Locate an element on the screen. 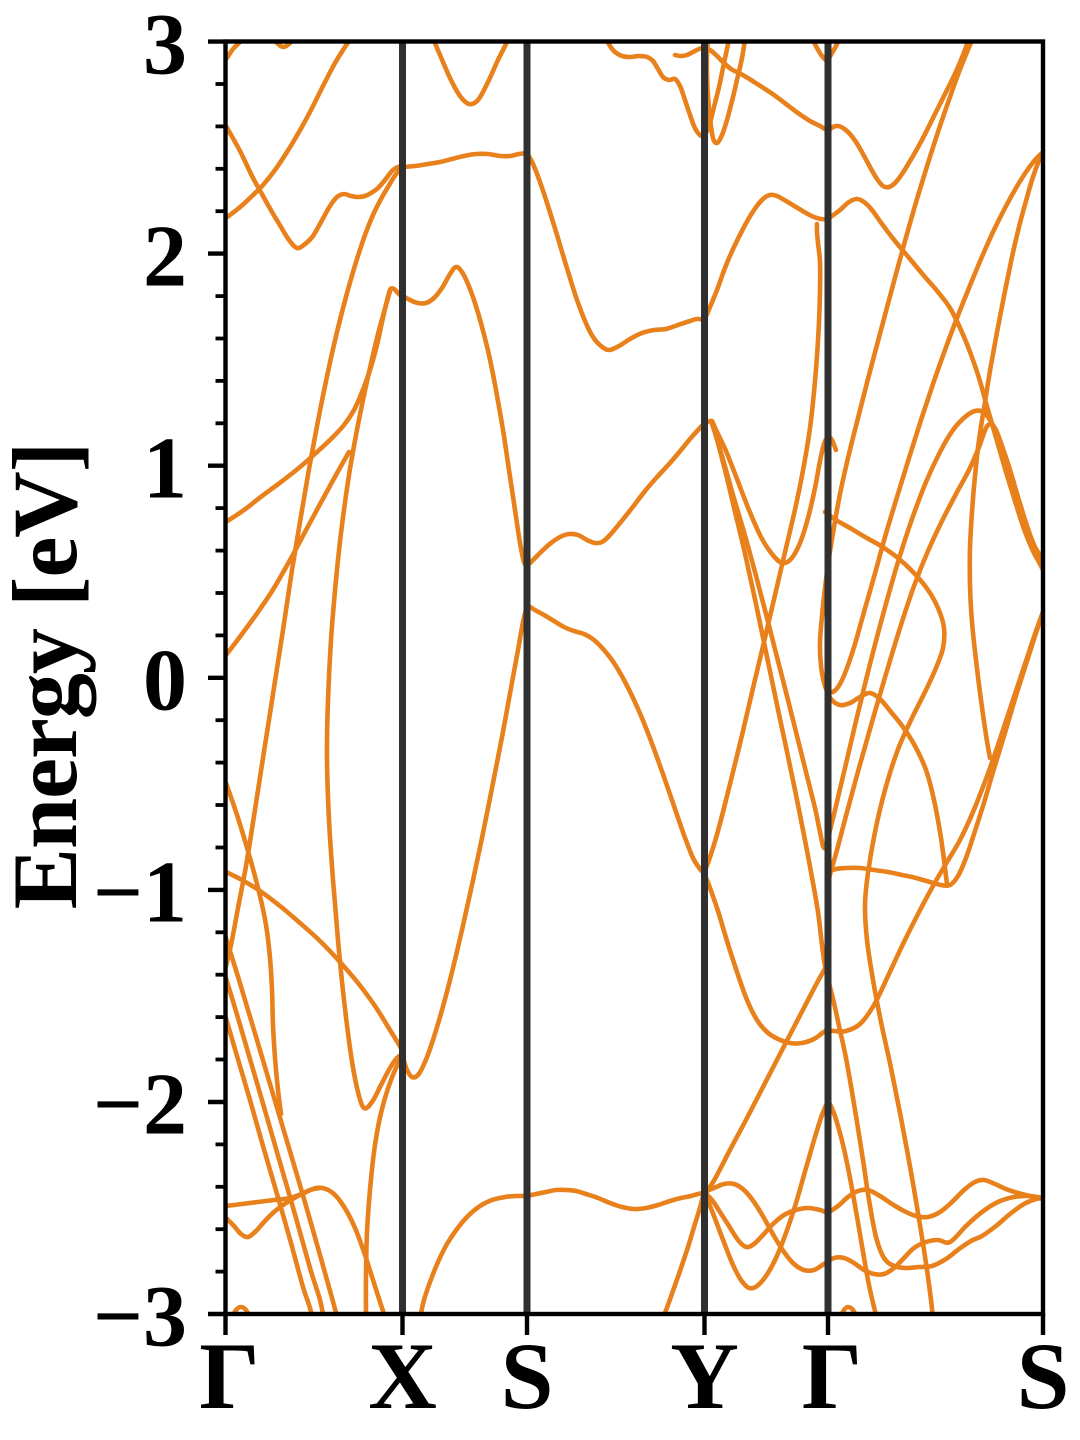 The image size is (1080, 1440). svg-text: X is located at coordinates (402, 1376).